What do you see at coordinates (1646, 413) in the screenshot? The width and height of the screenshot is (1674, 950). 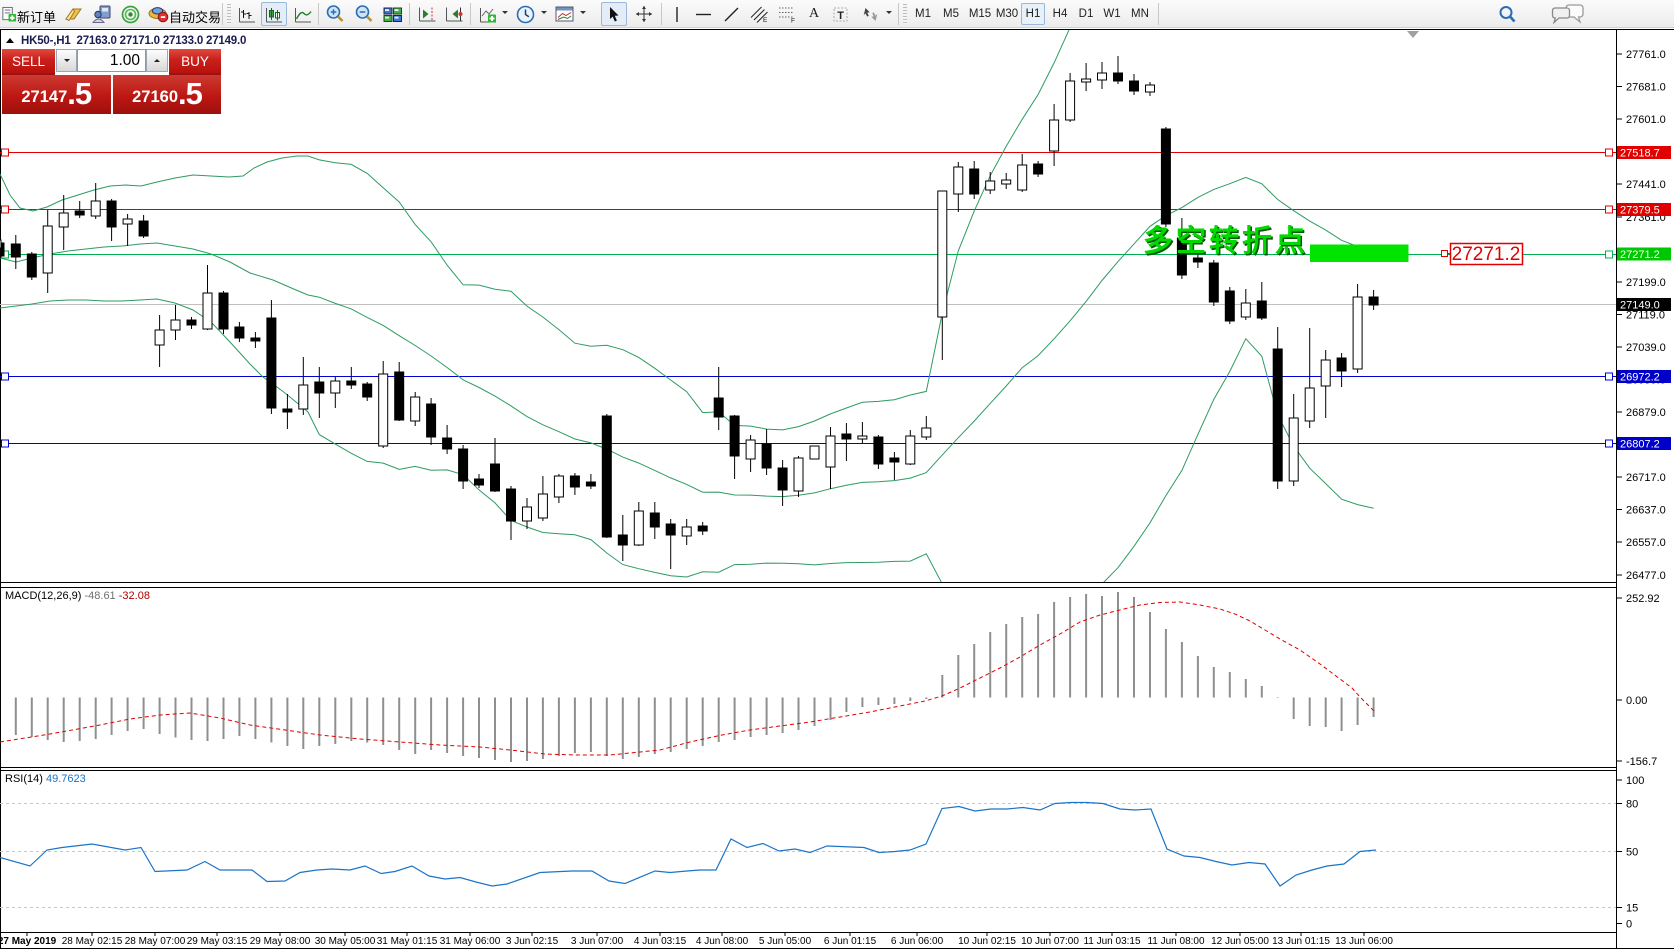 I see `svg-text: 26879.0` at bounding box center [1646, 413].